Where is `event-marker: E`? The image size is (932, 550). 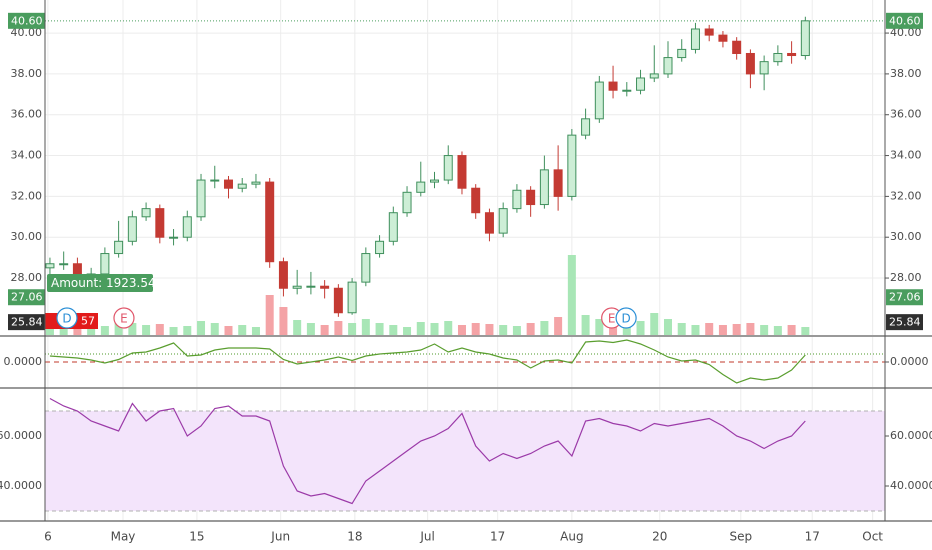
event-marker: E is located at coordinates (124, 318).